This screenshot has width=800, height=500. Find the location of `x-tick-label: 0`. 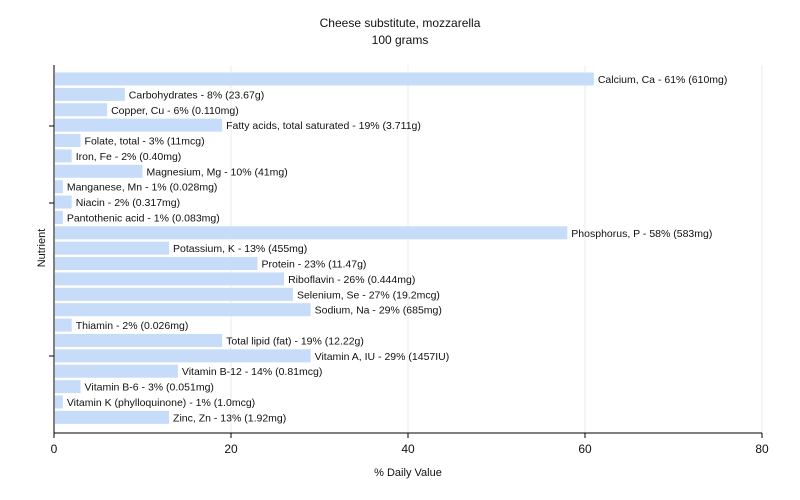

x-tick-label: 0 is located at coordinates (54, 449).